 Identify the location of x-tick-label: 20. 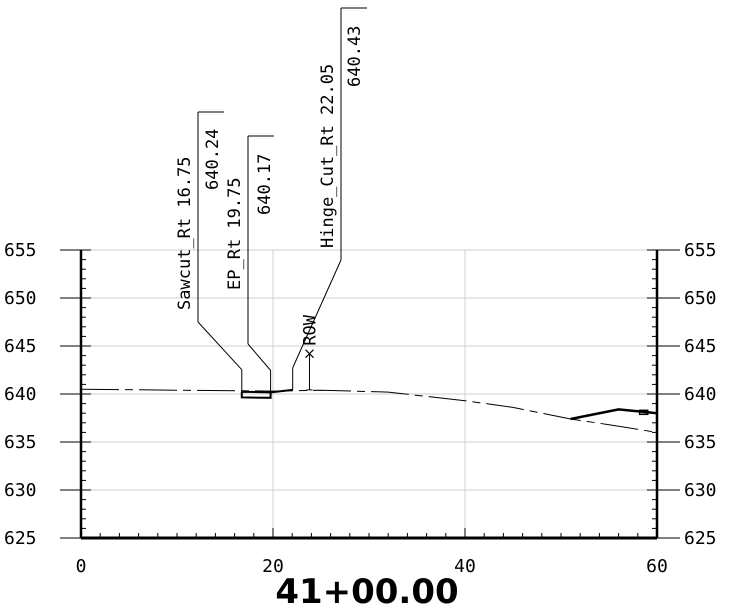
(273, 566).